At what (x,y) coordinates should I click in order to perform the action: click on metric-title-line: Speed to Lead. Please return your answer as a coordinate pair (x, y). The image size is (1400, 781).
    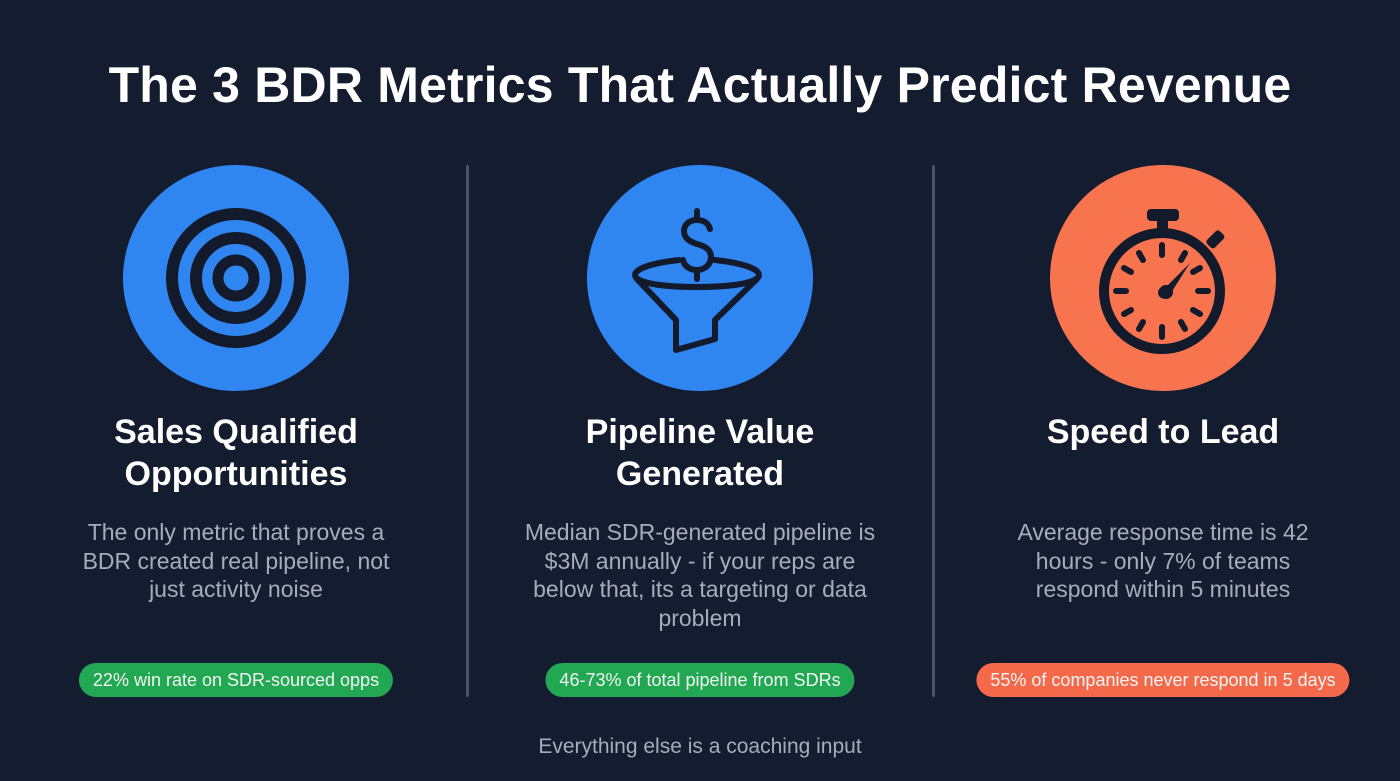
    Looking at the image, I should click on (1163, 432).